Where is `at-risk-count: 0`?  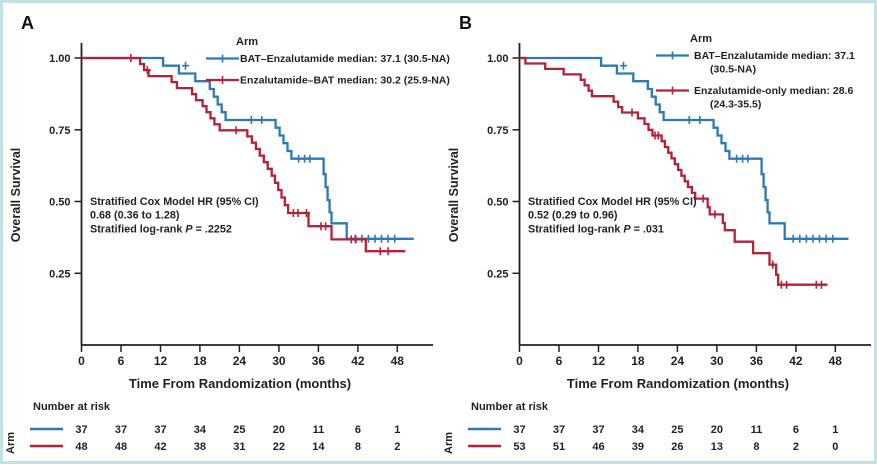 at-risk-count: 0 is located at coordinates (835, 447).